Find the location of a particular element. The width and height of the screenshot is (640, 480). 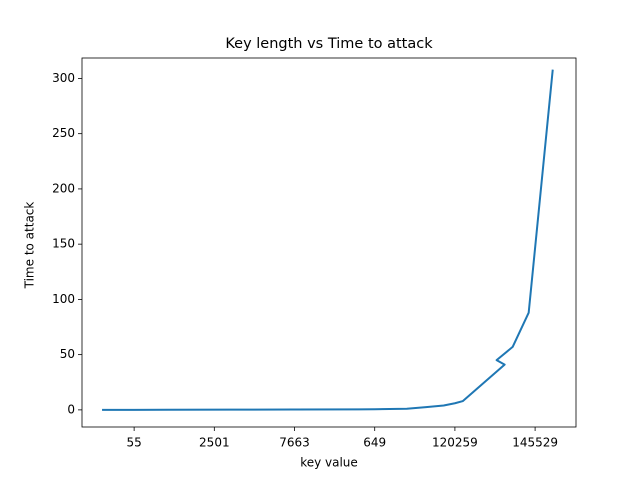

x-axis-label: key value is located at coordinates (329, 463).